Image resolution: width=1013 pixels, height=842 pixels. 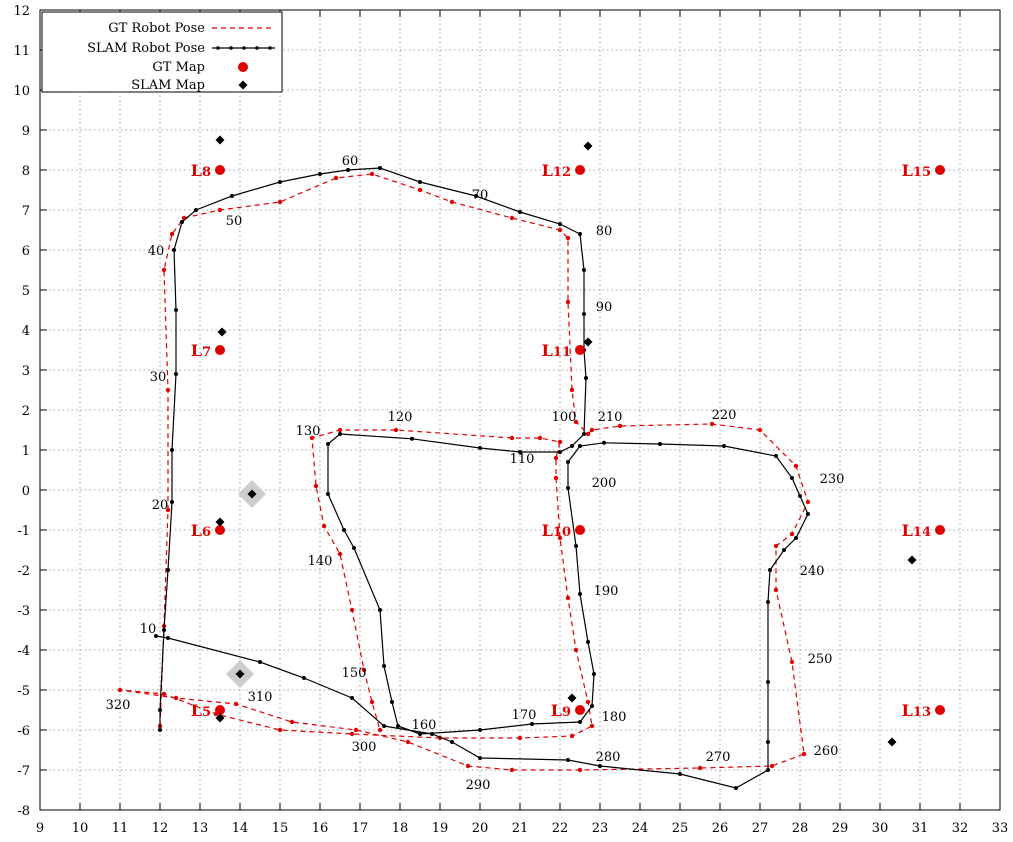 I want to click on landmark-label: L12, so click(x=556, y=170).